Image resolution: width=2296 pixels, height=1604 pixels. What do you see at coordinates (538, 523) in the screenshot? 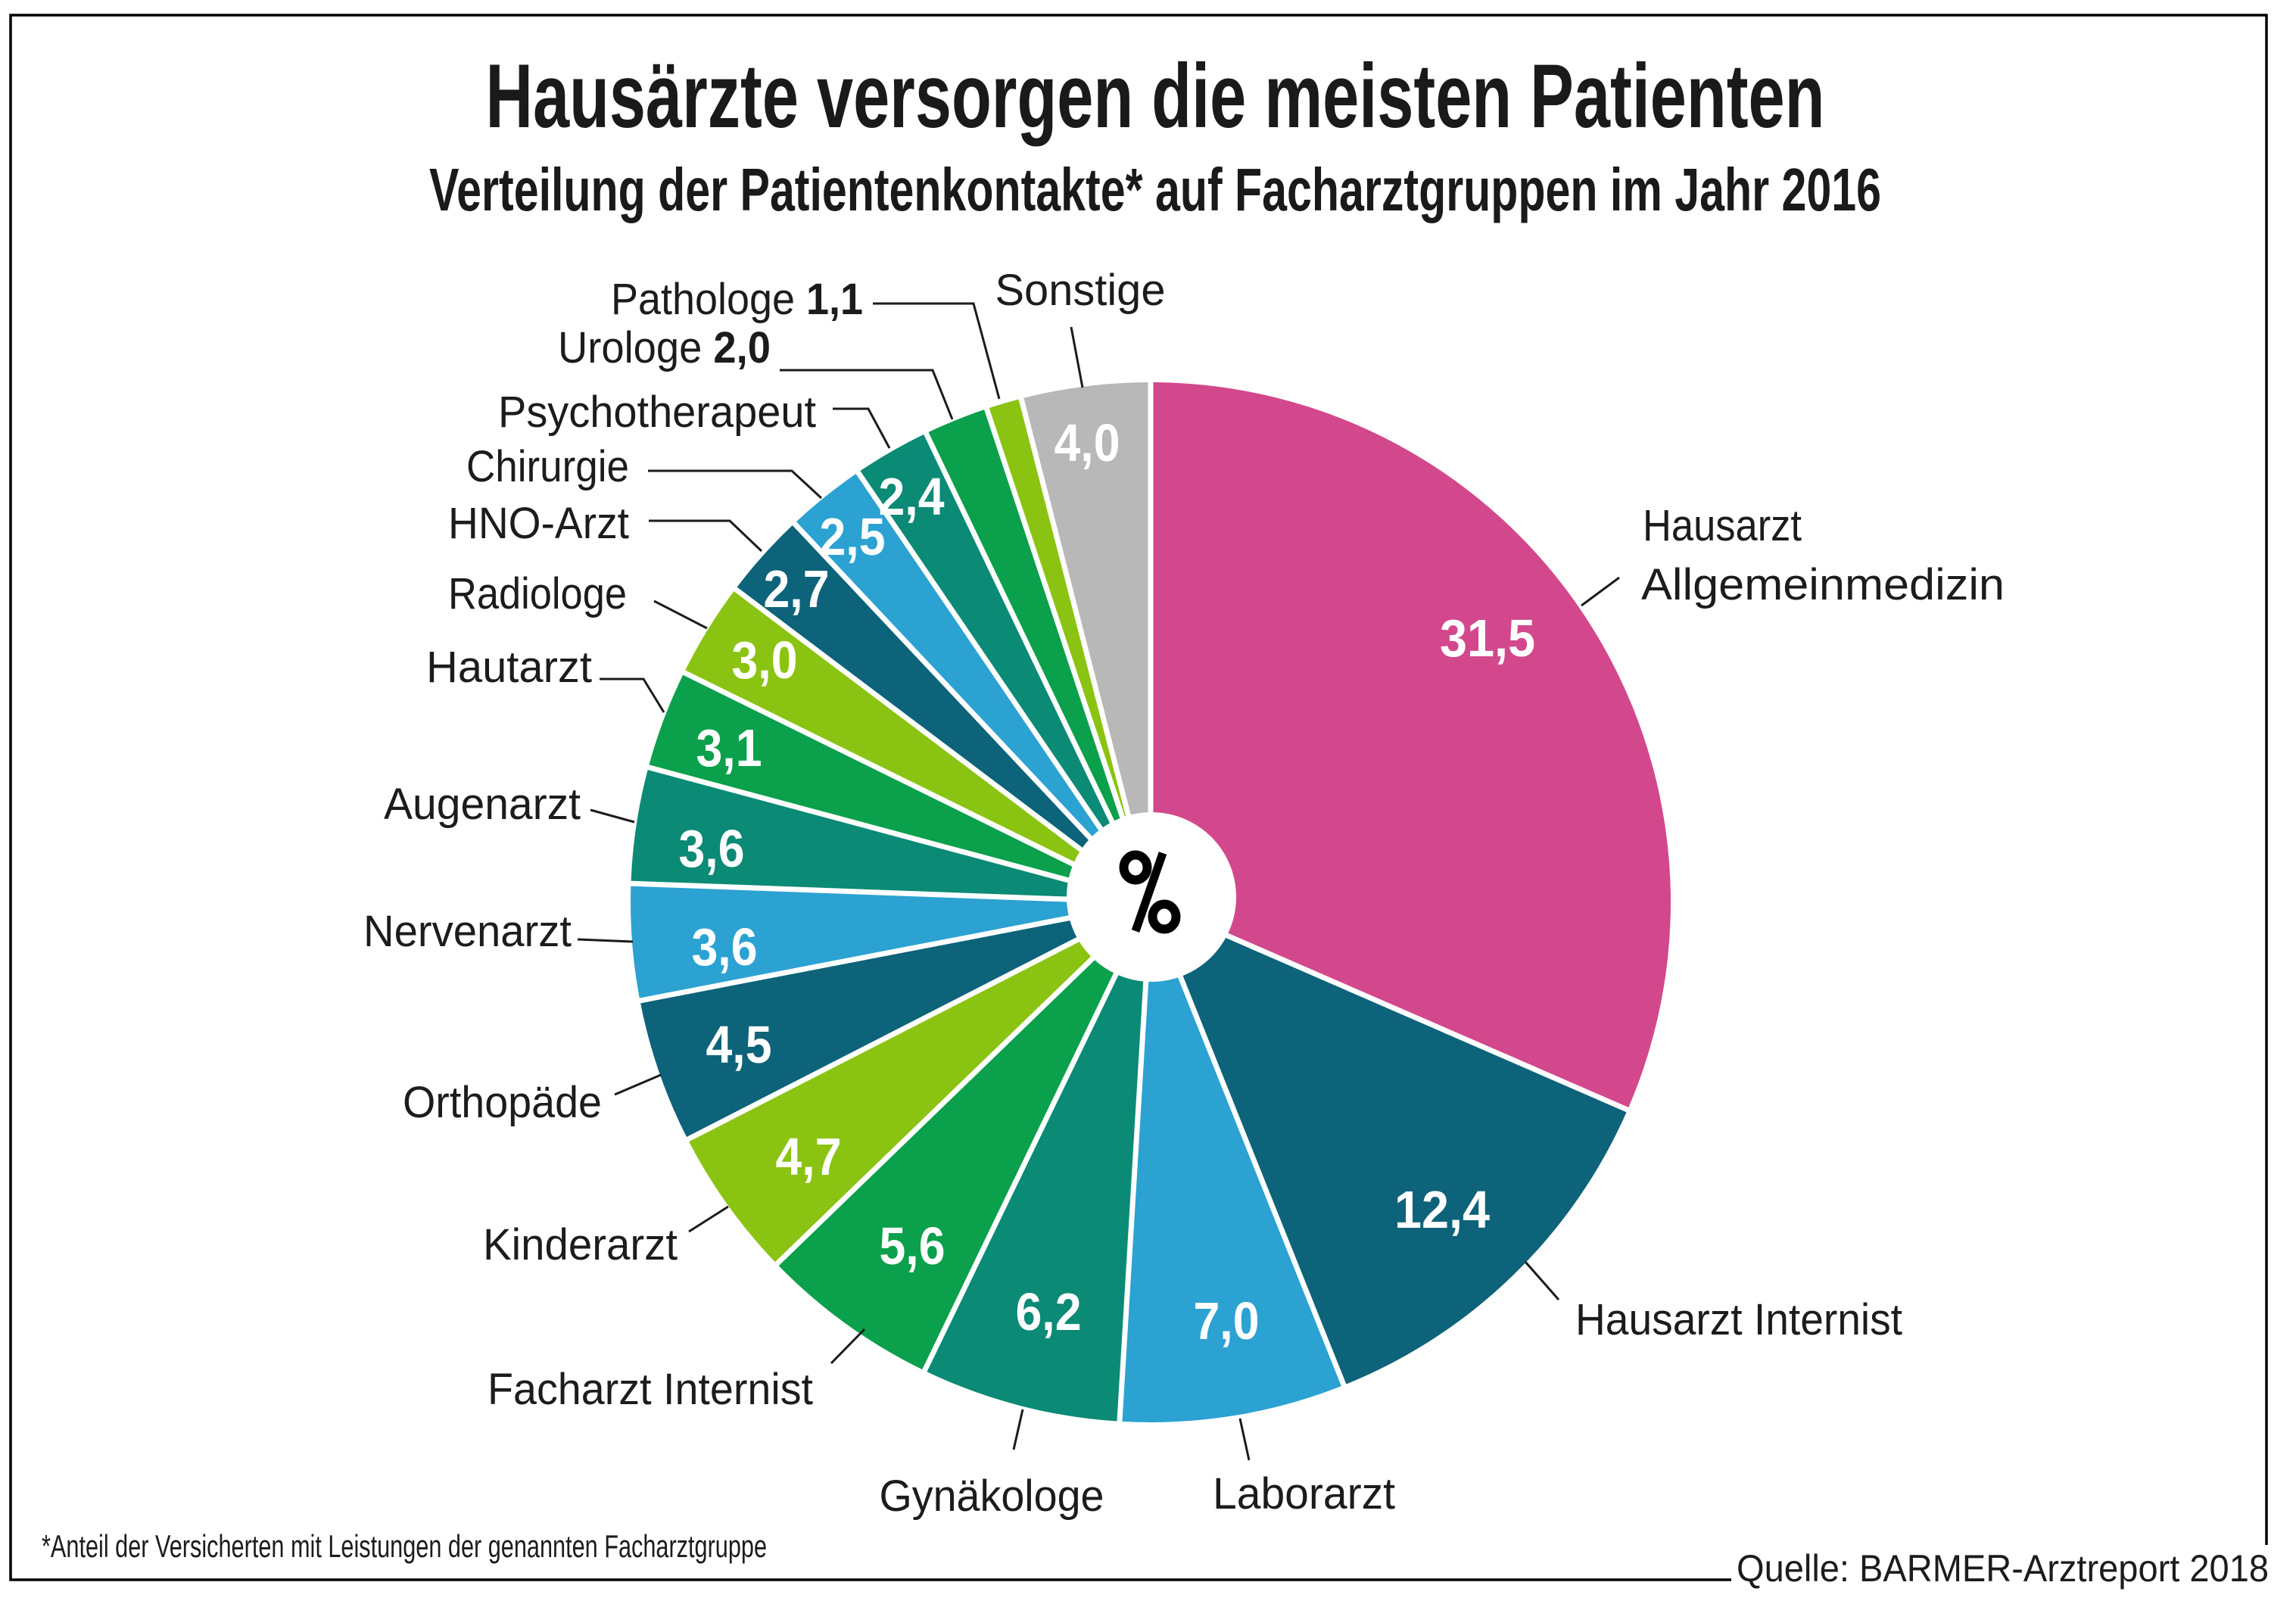
I see `svg-text: HNO-Arzt` at bounding box center [538, 523].